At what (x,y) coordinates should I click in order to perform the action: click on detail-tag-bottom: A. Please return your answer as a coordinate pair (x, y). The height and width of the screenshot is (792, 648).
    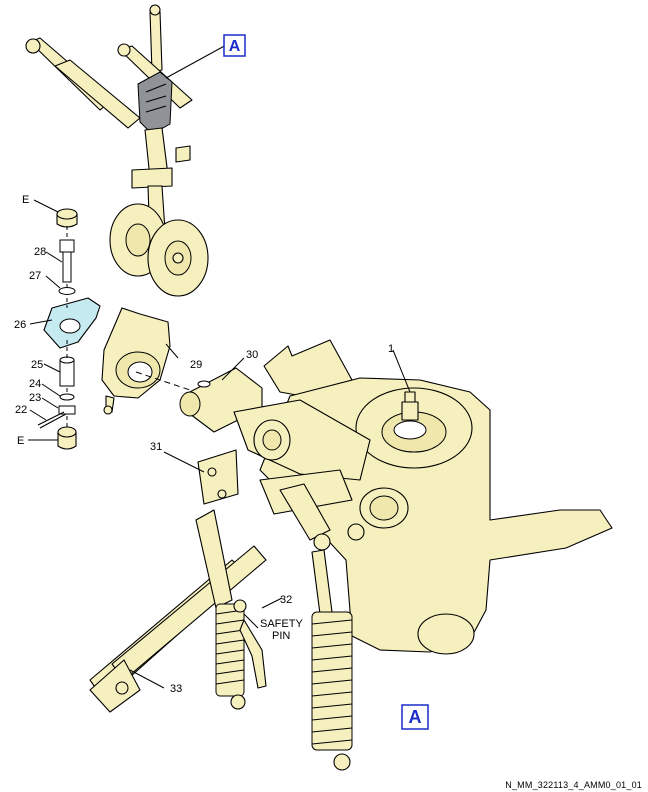
    Looking at the image, I should click on (415, 717).